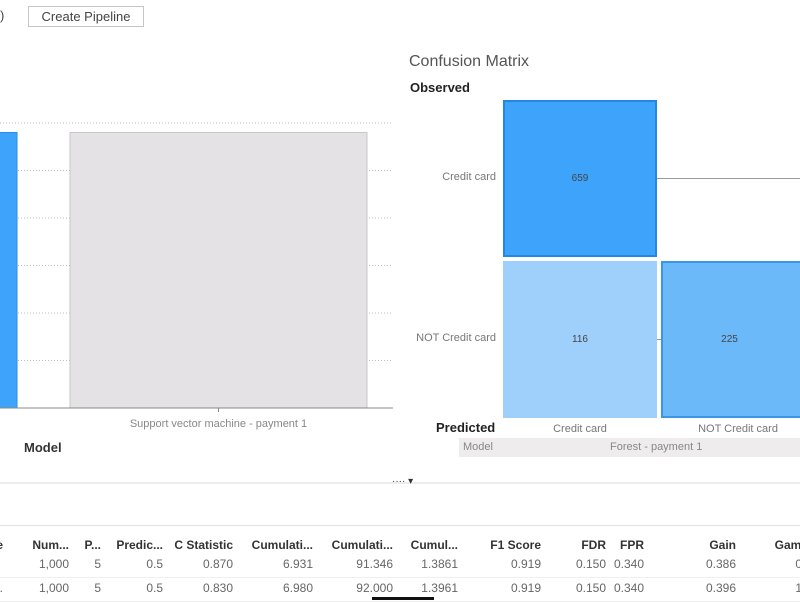 Image resolution: width=800 pixels, height=602 pixels. What do you see at coordinates (9, 270) in the screenshot?
I see `bar` at bounding box center [9, 270].